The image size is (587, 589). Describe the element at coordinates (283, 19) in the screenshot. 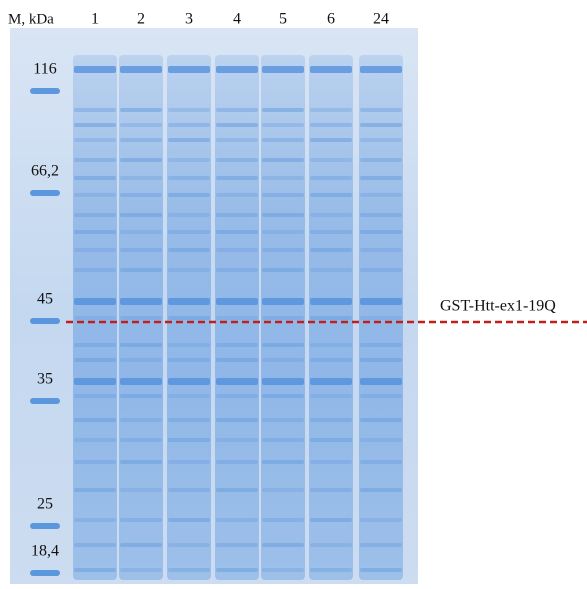

I see `lane-label: 5` at that location.